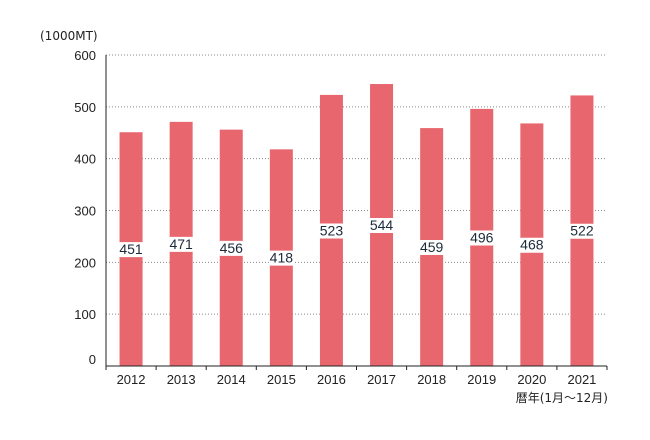 This screenshot has height=440, width=650. Describe the element at coordinates (181, 379) in the screenshot. I see `x-tick-label: 2013` at that location.